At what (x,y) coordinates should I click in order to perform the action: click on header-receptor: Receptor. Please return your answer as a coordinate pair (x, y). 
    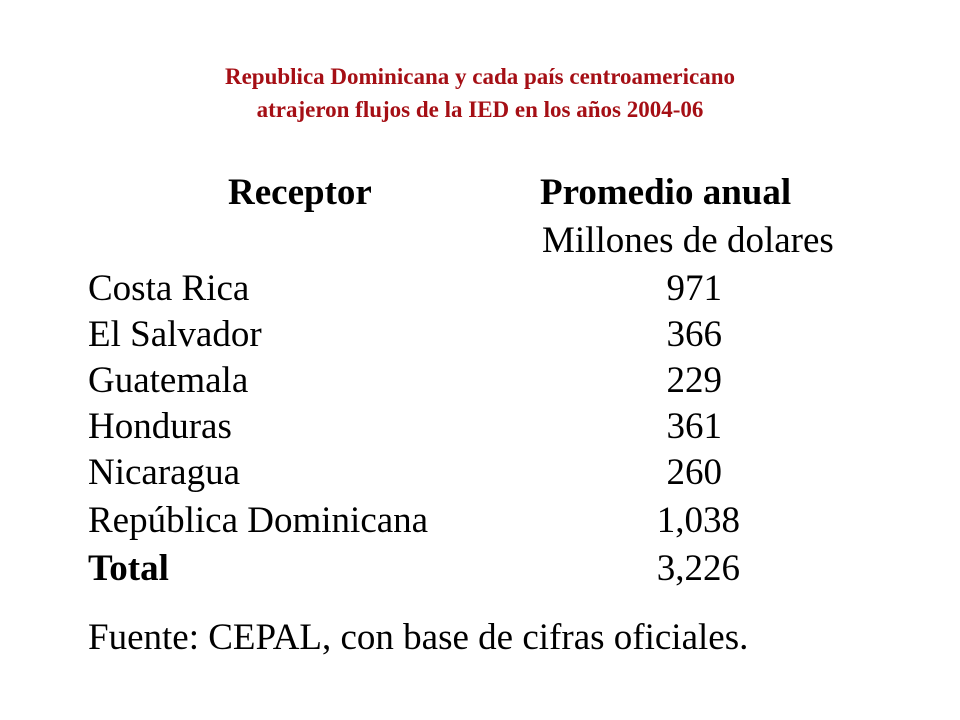
    Looking at the image, I should click on (300, 192).